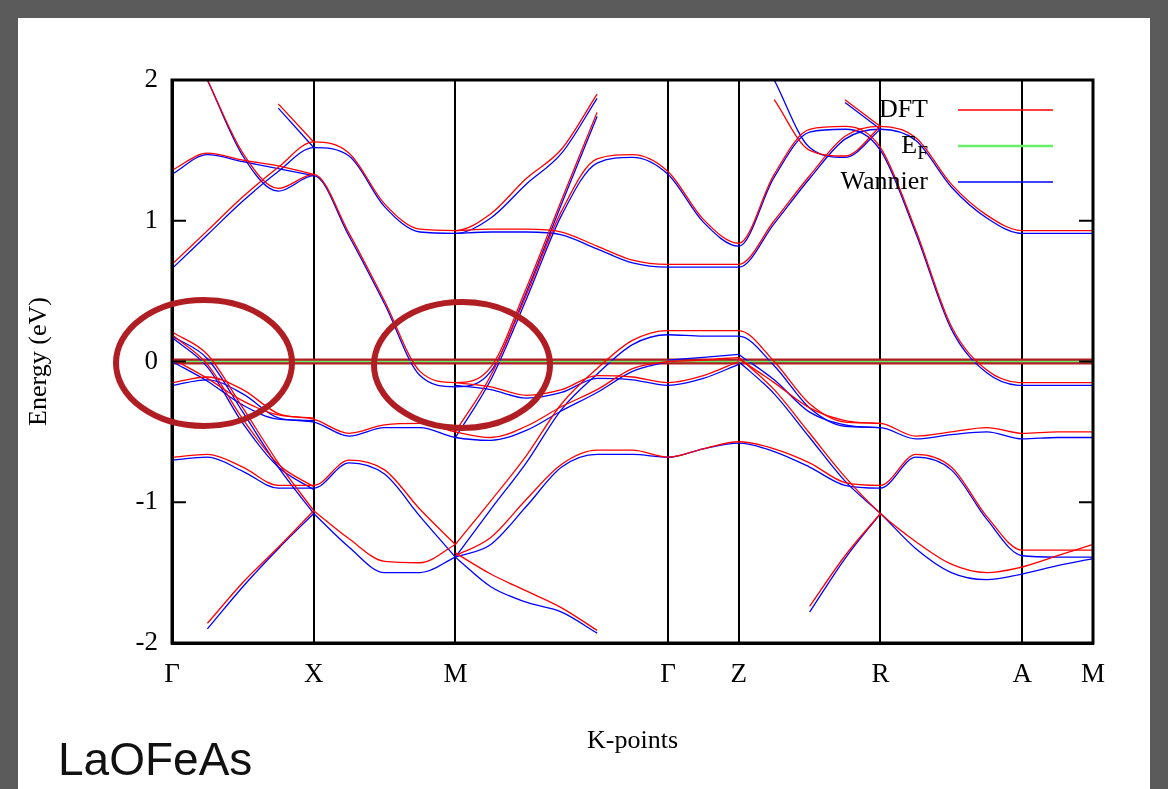 The height and width of the screenshot is (789, 1168). Describe the element at coordinates (151, 78) in the screenshot. I see `y-tick-label: 2` at that location.